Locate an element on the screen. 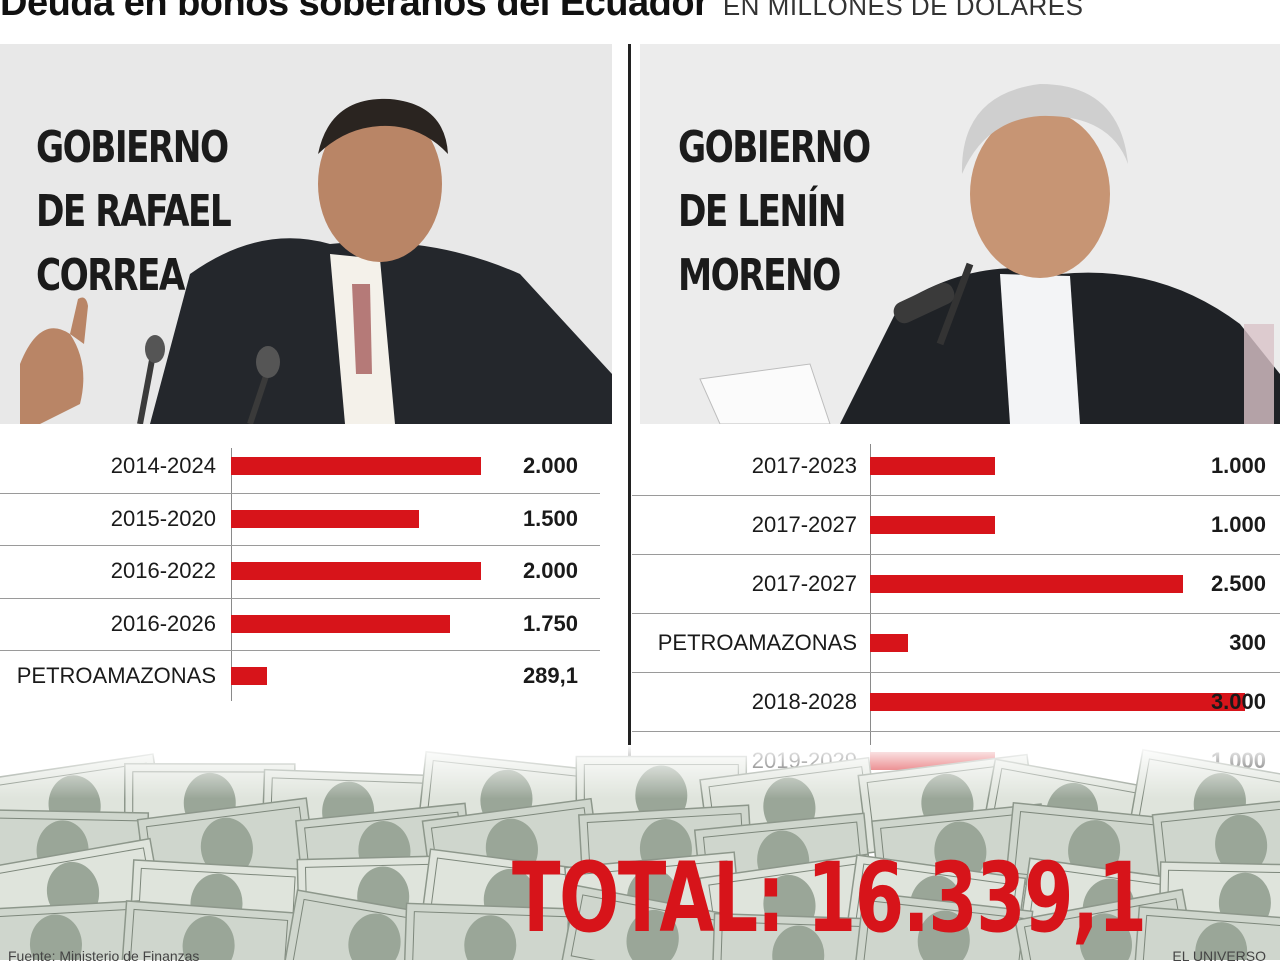  category-label: 2014-2024 is located at coordinates (163, 466).